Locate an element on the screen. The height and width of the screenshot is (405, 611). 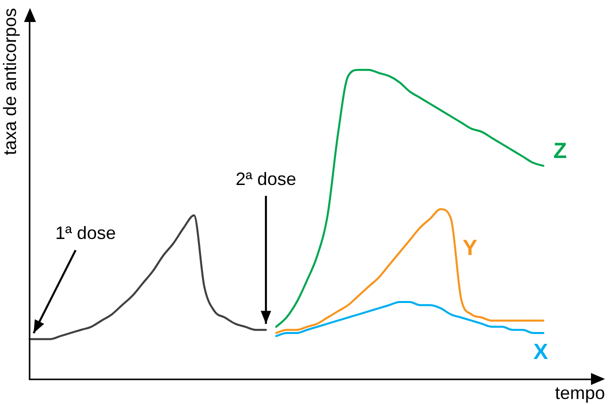
x-axis-title: tempo is located at coordinates (579, 393).